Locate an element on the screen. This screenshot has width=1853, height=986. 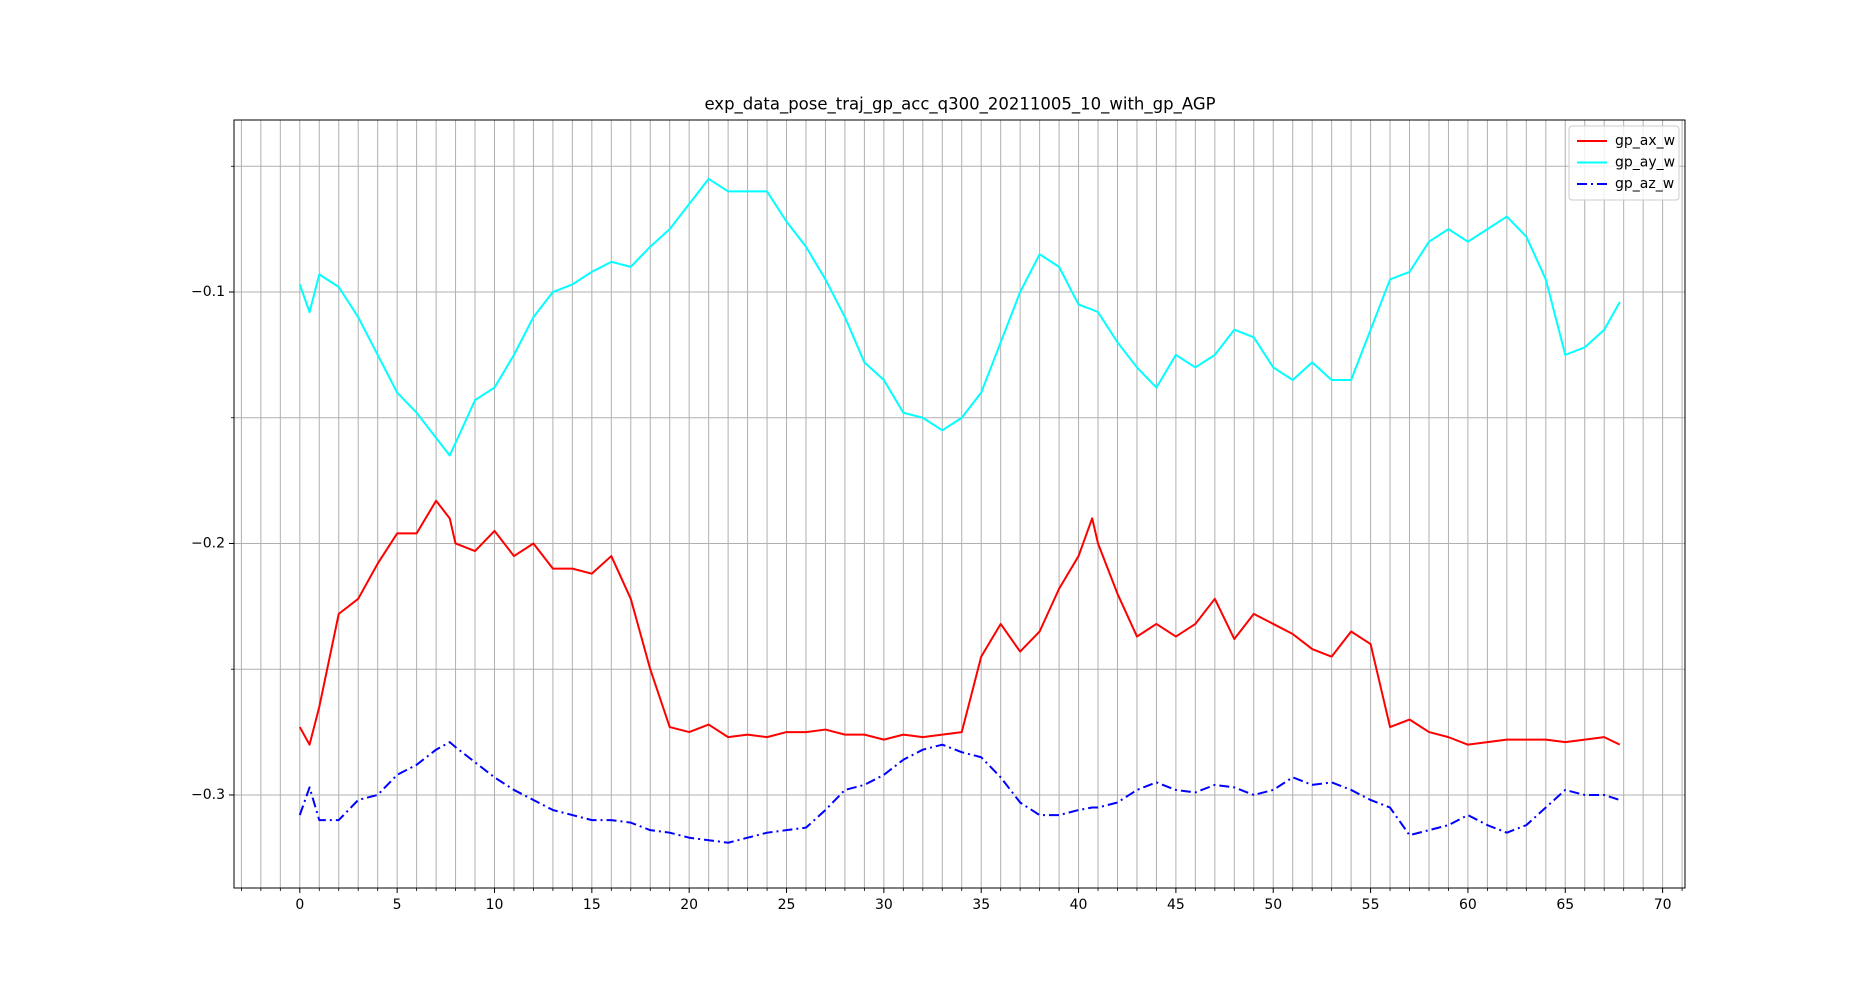
legend-label: gp_ay_w is located at coordinates (1645, 163).